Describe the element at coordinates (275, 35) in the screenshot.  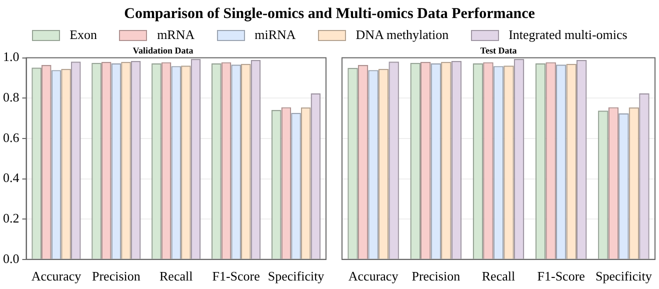
I see `legend-label: miRNA` at that location.